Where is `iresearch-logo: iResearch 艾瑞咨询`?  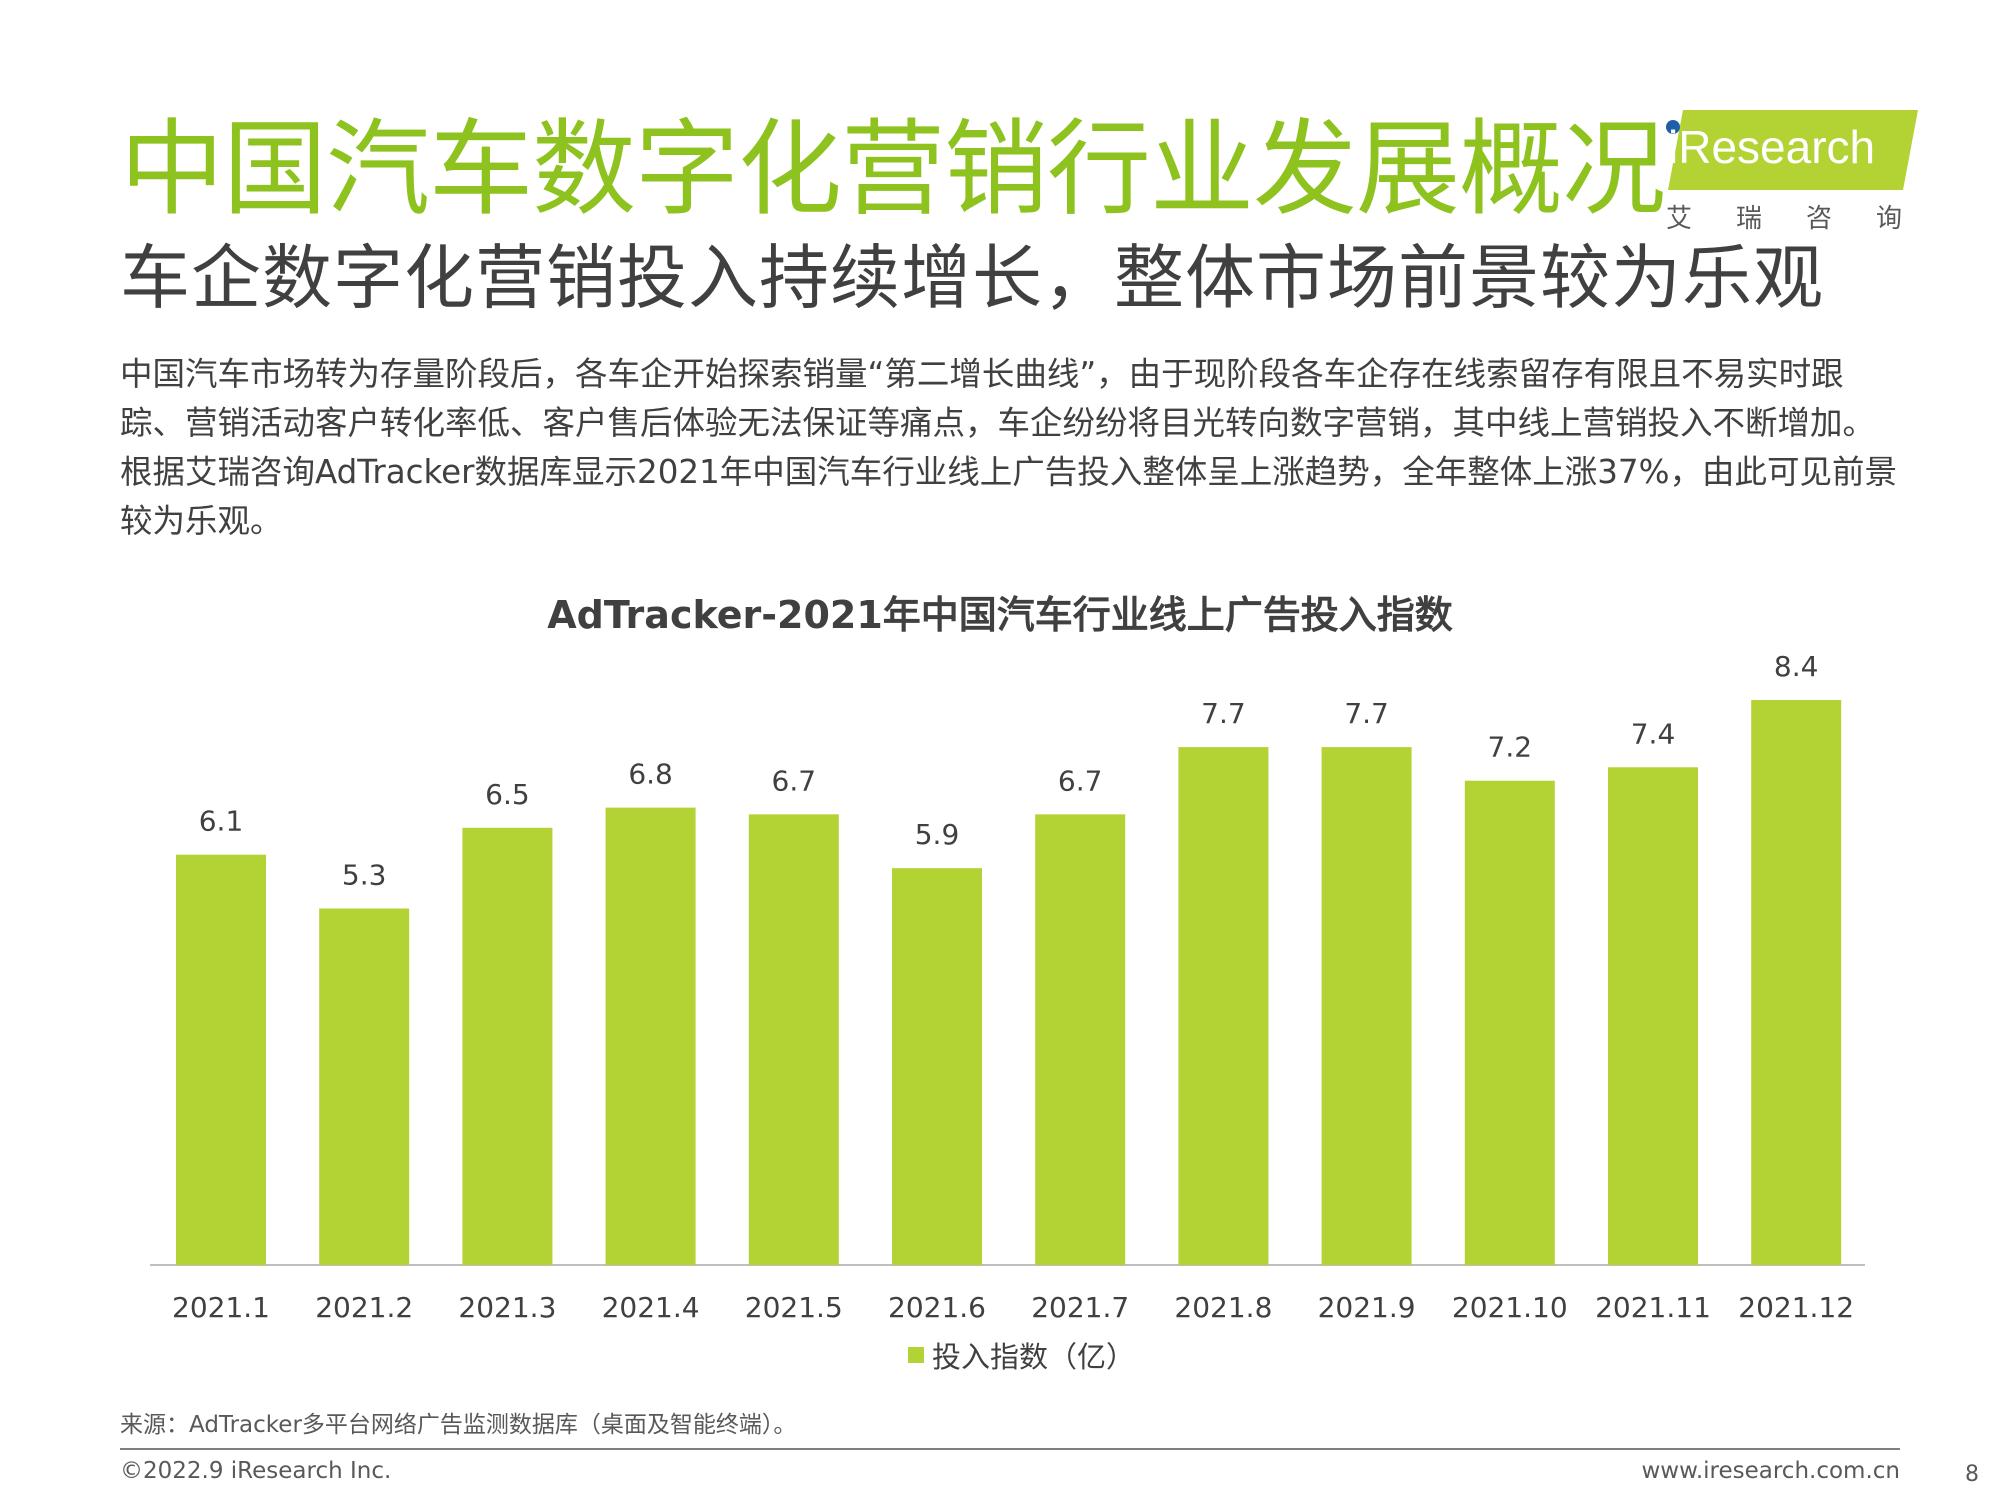
iresearch-logo: iResearch 艾瑞咨询 is located at coordinates (1787, 169).